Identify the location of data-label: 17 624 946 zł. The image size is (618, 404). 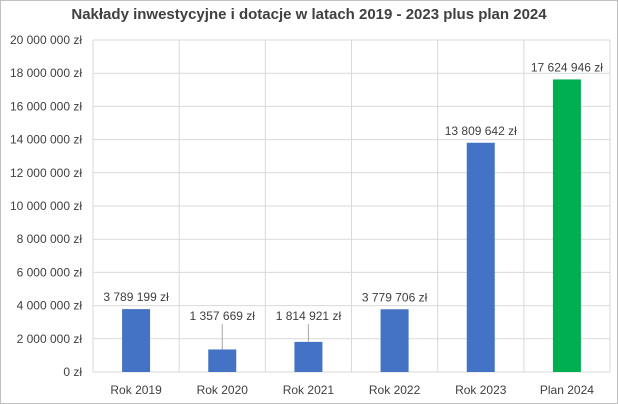
(567, 67).